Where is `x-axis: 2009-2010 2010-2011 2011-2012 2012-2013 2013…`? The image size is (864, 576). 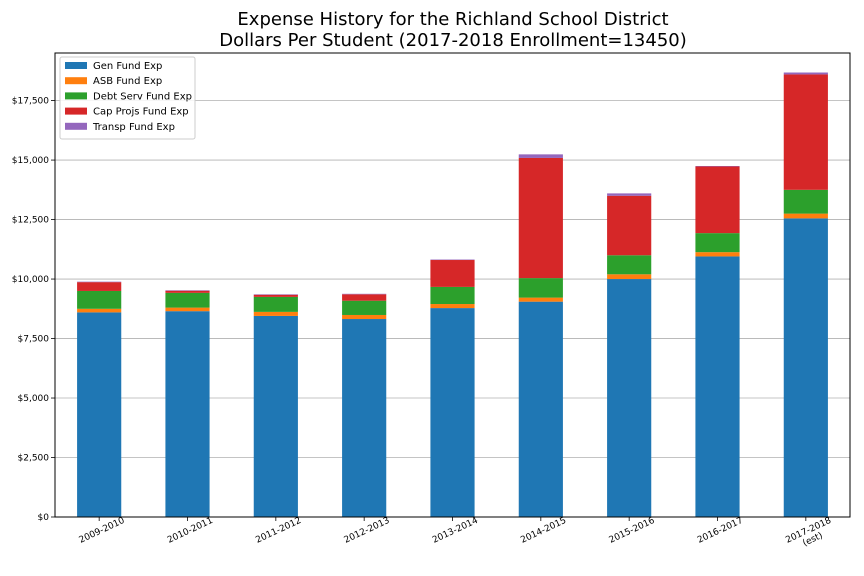 x-axis: 2009-2010 2010-2011 2011-2012 2012-2013 2013… is located at coordinates (456, 532).